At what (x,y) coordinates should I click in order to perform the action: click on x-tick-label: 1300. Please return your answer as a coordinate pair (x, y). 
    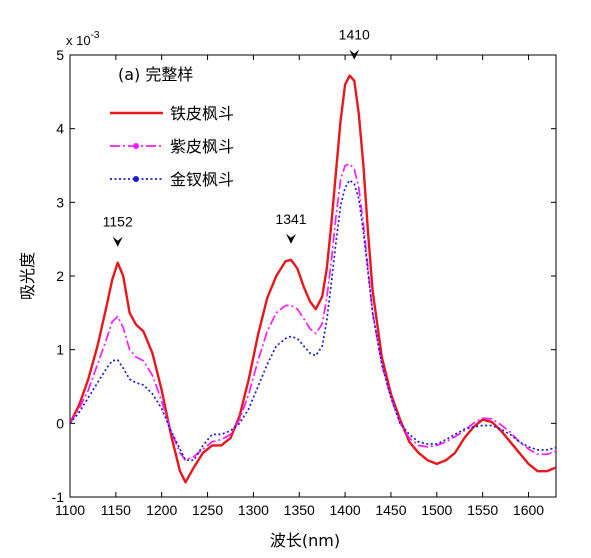
    Looking at the image, I should click on (253, 510).